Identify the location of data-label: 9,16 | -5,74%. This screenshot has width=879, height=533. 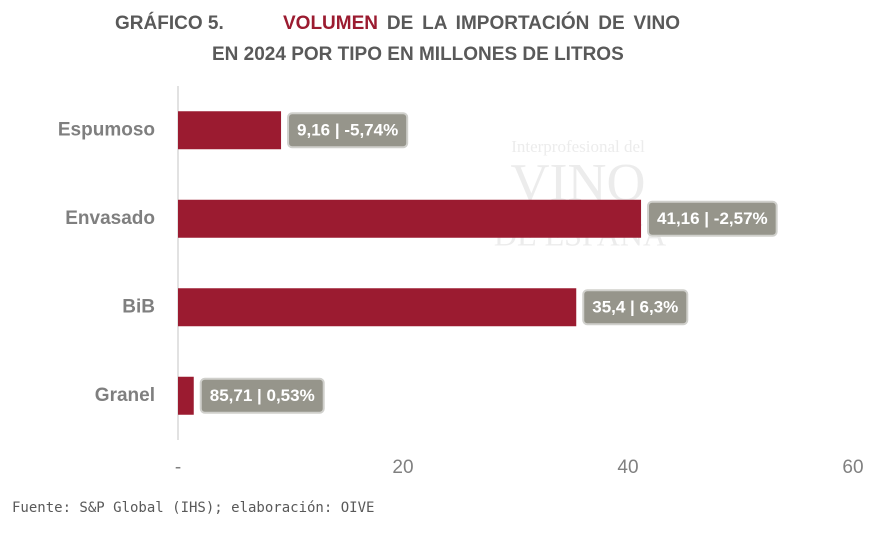
(347, 130).